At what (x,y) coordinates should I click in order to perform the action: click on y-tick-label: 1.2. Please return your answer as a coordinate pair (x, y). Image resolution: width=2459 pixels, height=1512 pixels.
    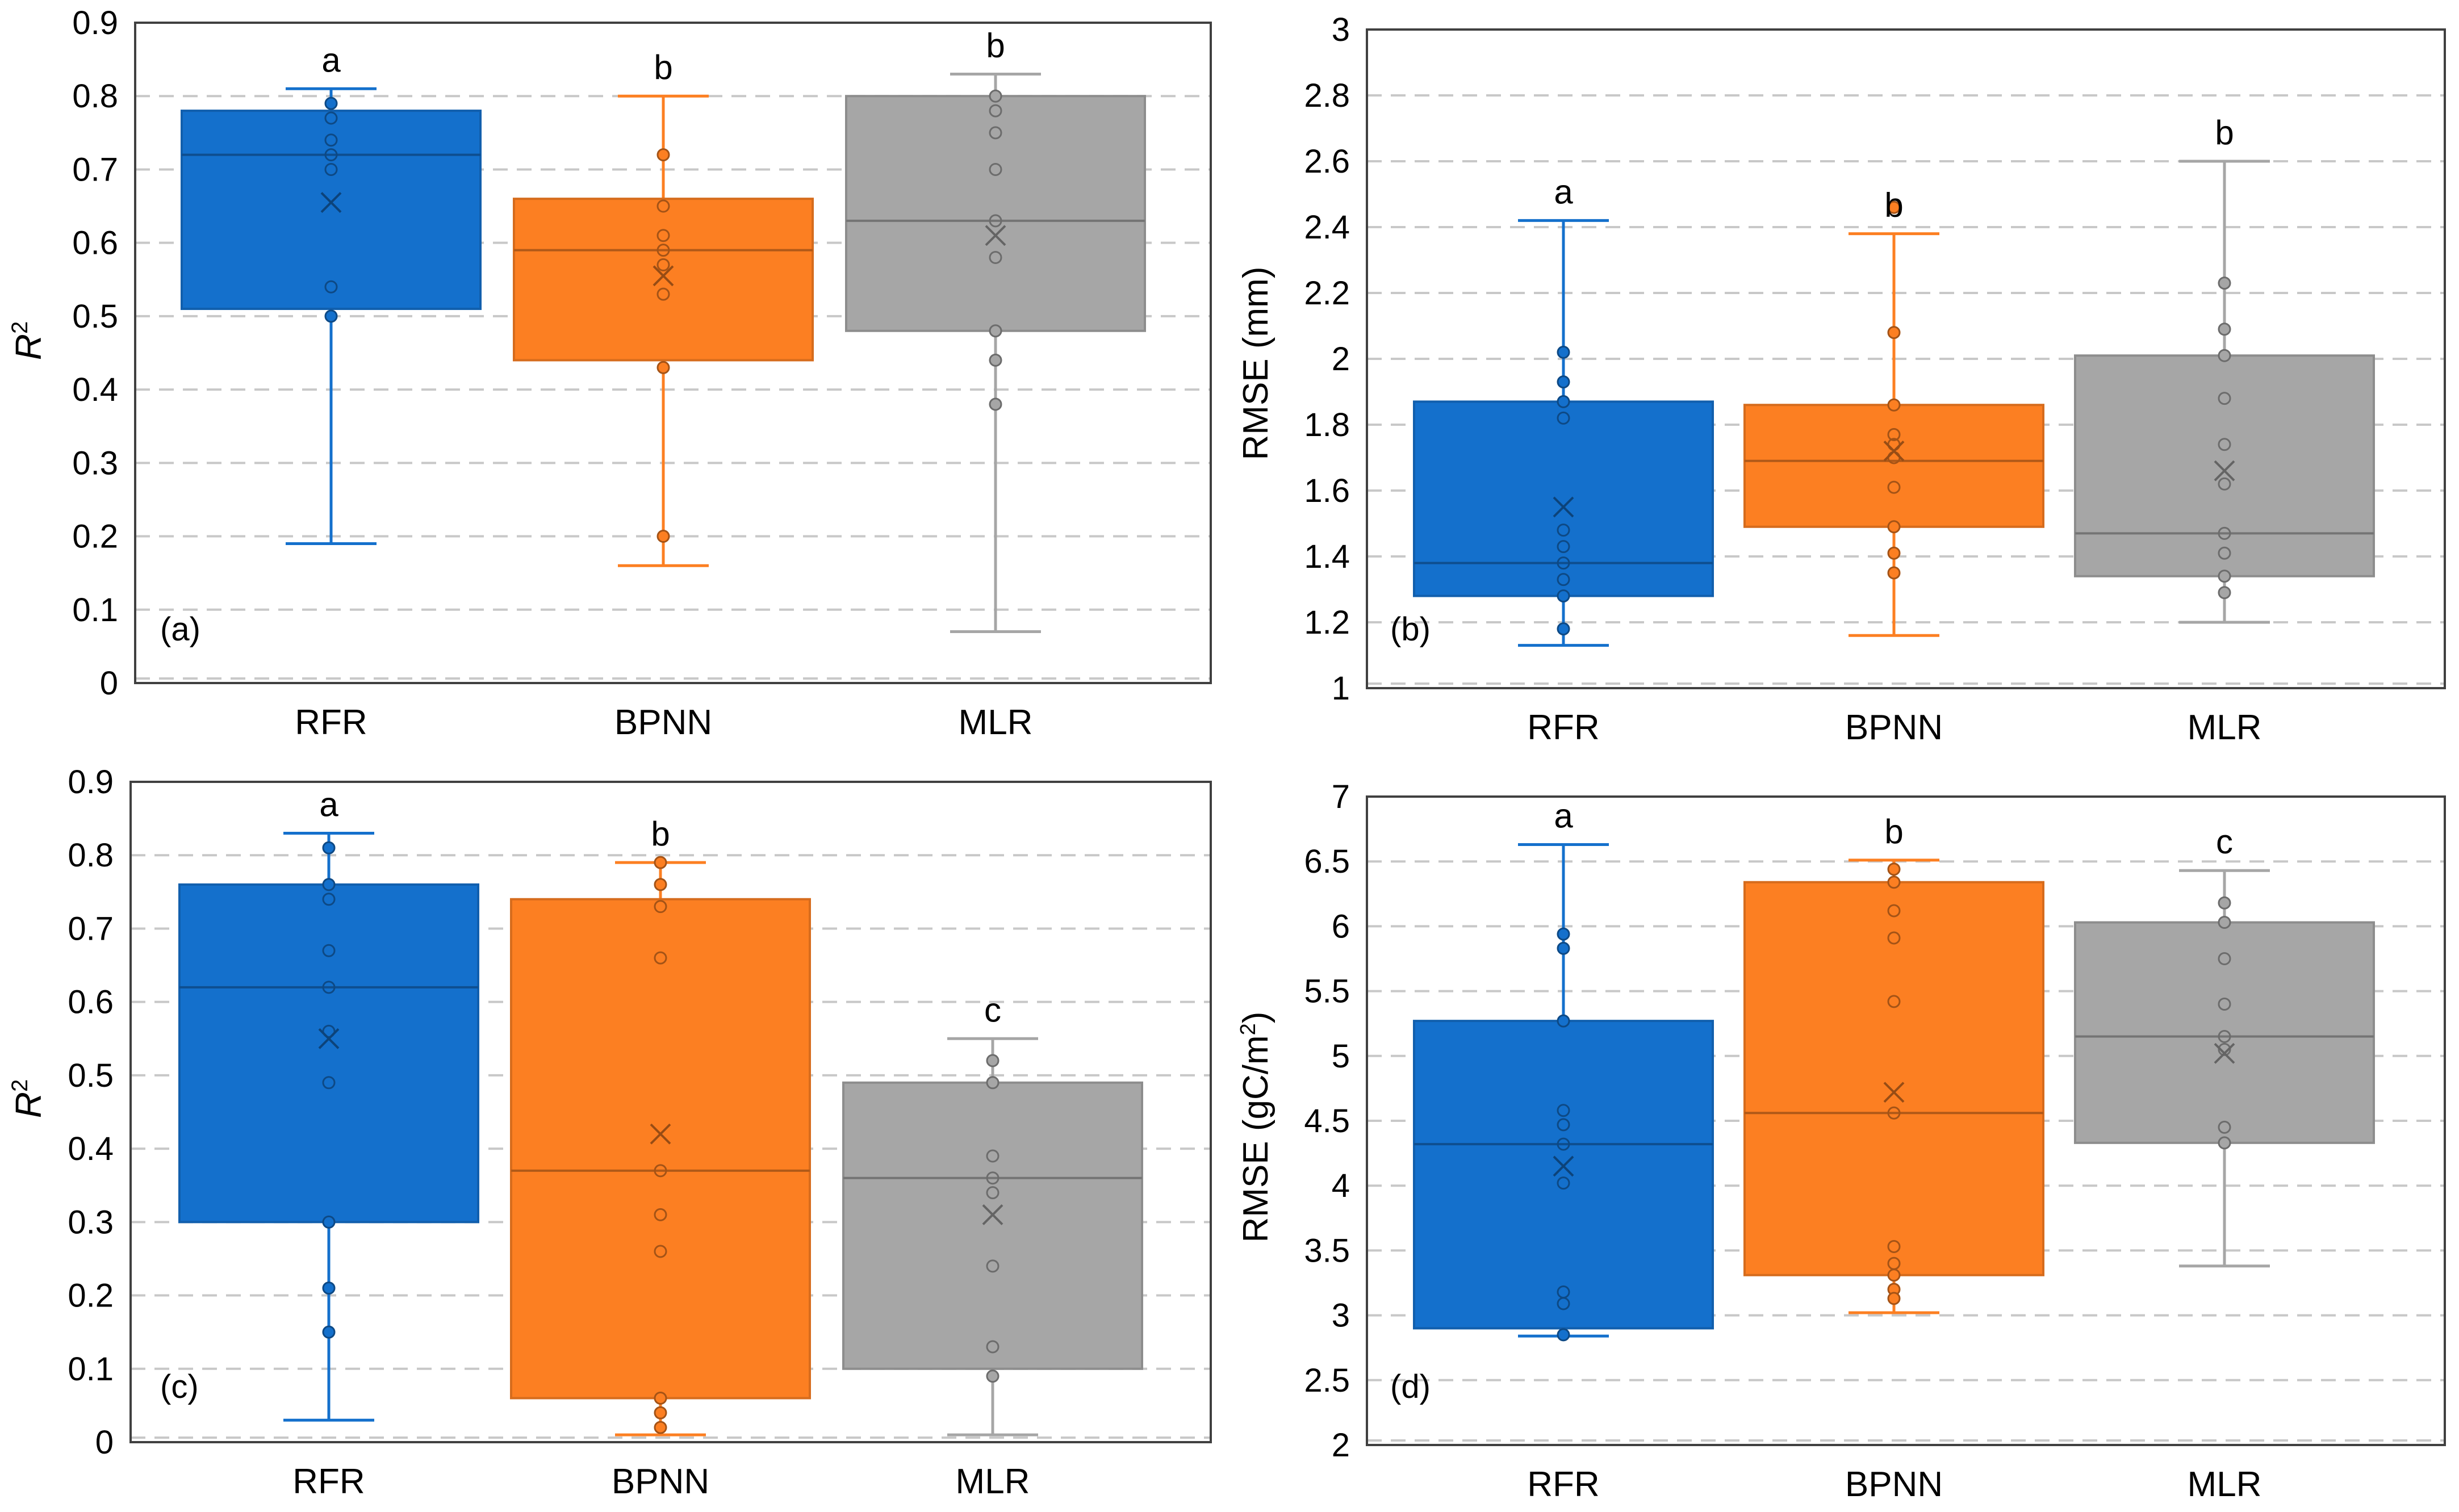
    Looking at the image, I should click on (1327, 622).